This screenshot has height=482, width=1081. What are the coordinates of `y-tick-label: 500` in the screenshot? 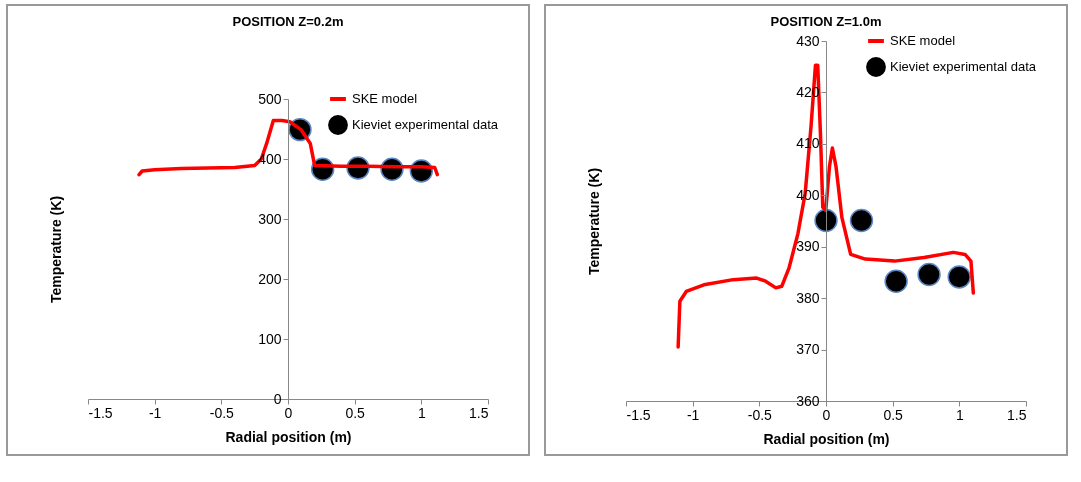 It's located at (270, 98).